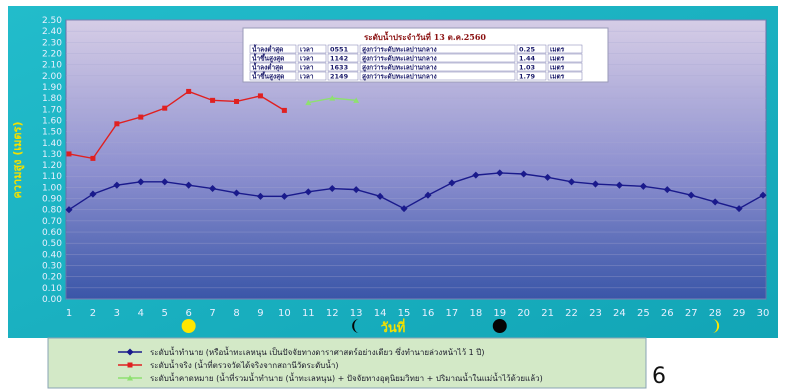  Describe the element at coordinates (523, 313) in the screenshot. I see `x-tick-label: 20` at that location.